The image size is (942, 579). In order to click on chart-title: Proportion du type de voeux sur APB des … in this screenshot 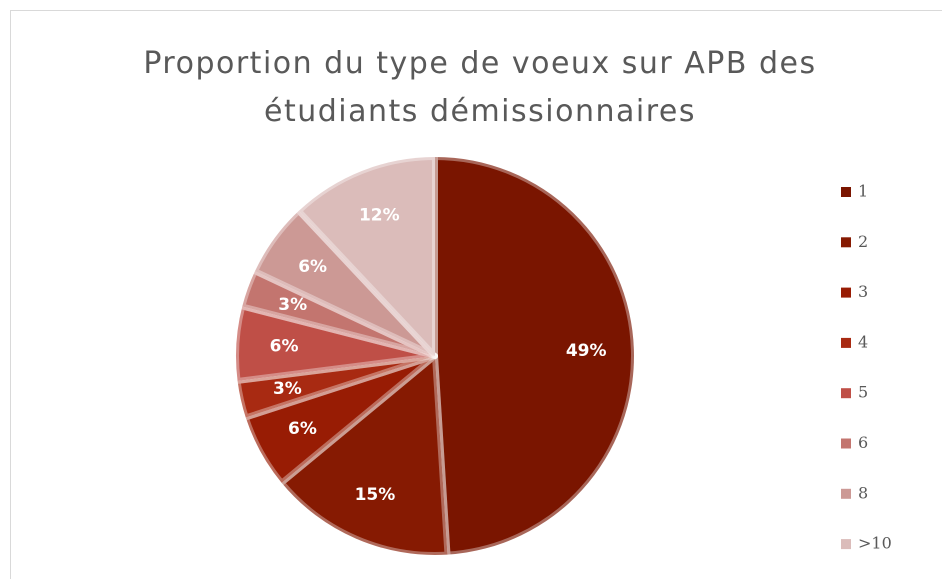, I will do `click(480, 87)`.